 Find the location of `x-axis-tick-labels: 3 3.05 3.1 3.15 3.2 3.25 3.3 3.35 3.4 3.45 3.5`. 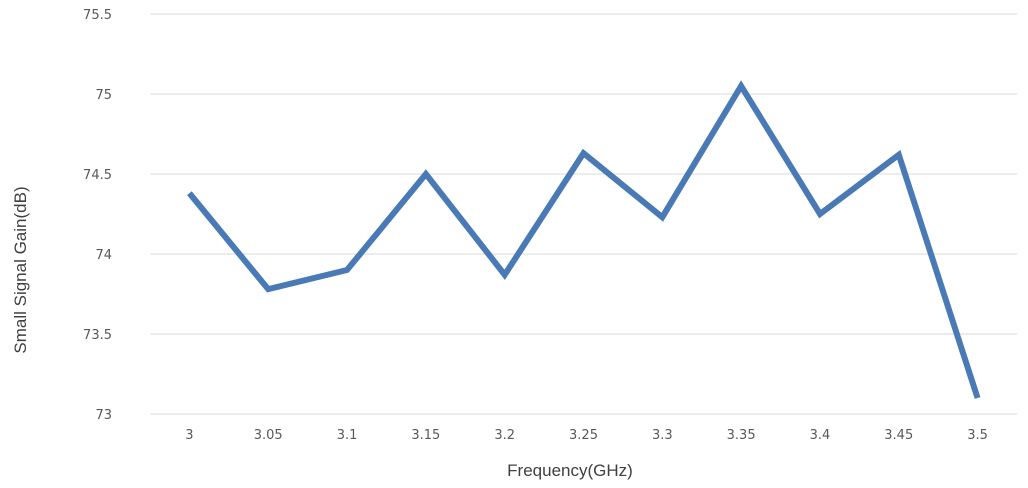

x-axis-tick-labels: 3 3.05 3.1 3.15 3.2 3.25 3.3 3.35 3.4 3.45 3.5 is located at coordinates (586, 435).